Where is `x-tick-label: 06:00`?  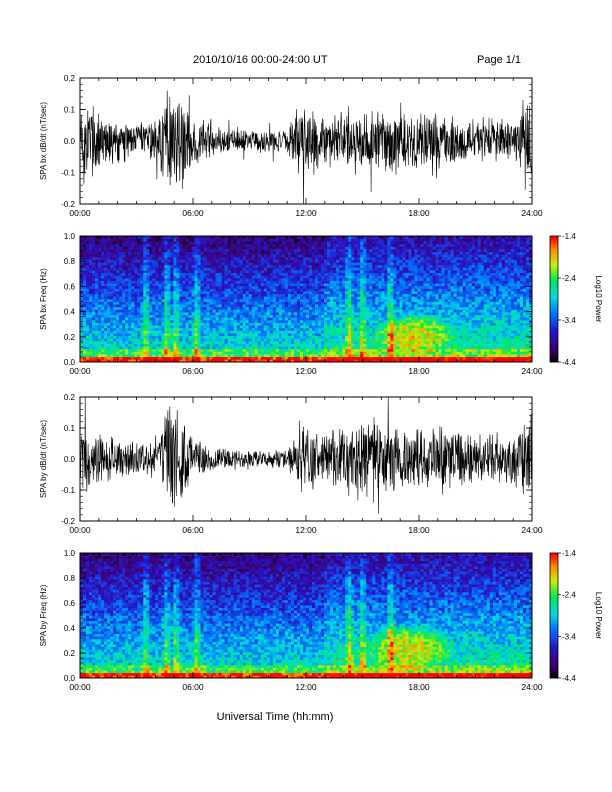 x-tick-label: 06:00 is located at coordinates (193, 687).